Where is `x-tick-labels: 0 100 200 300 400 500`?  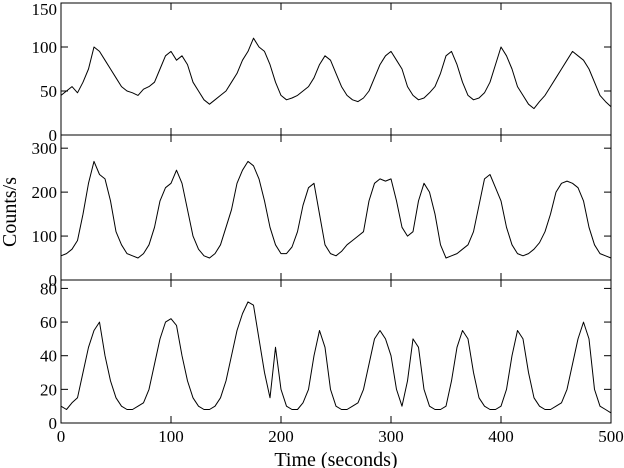
x-tick-labels: 0 100 200 300 400 500 is located at coordinates (340, 436).